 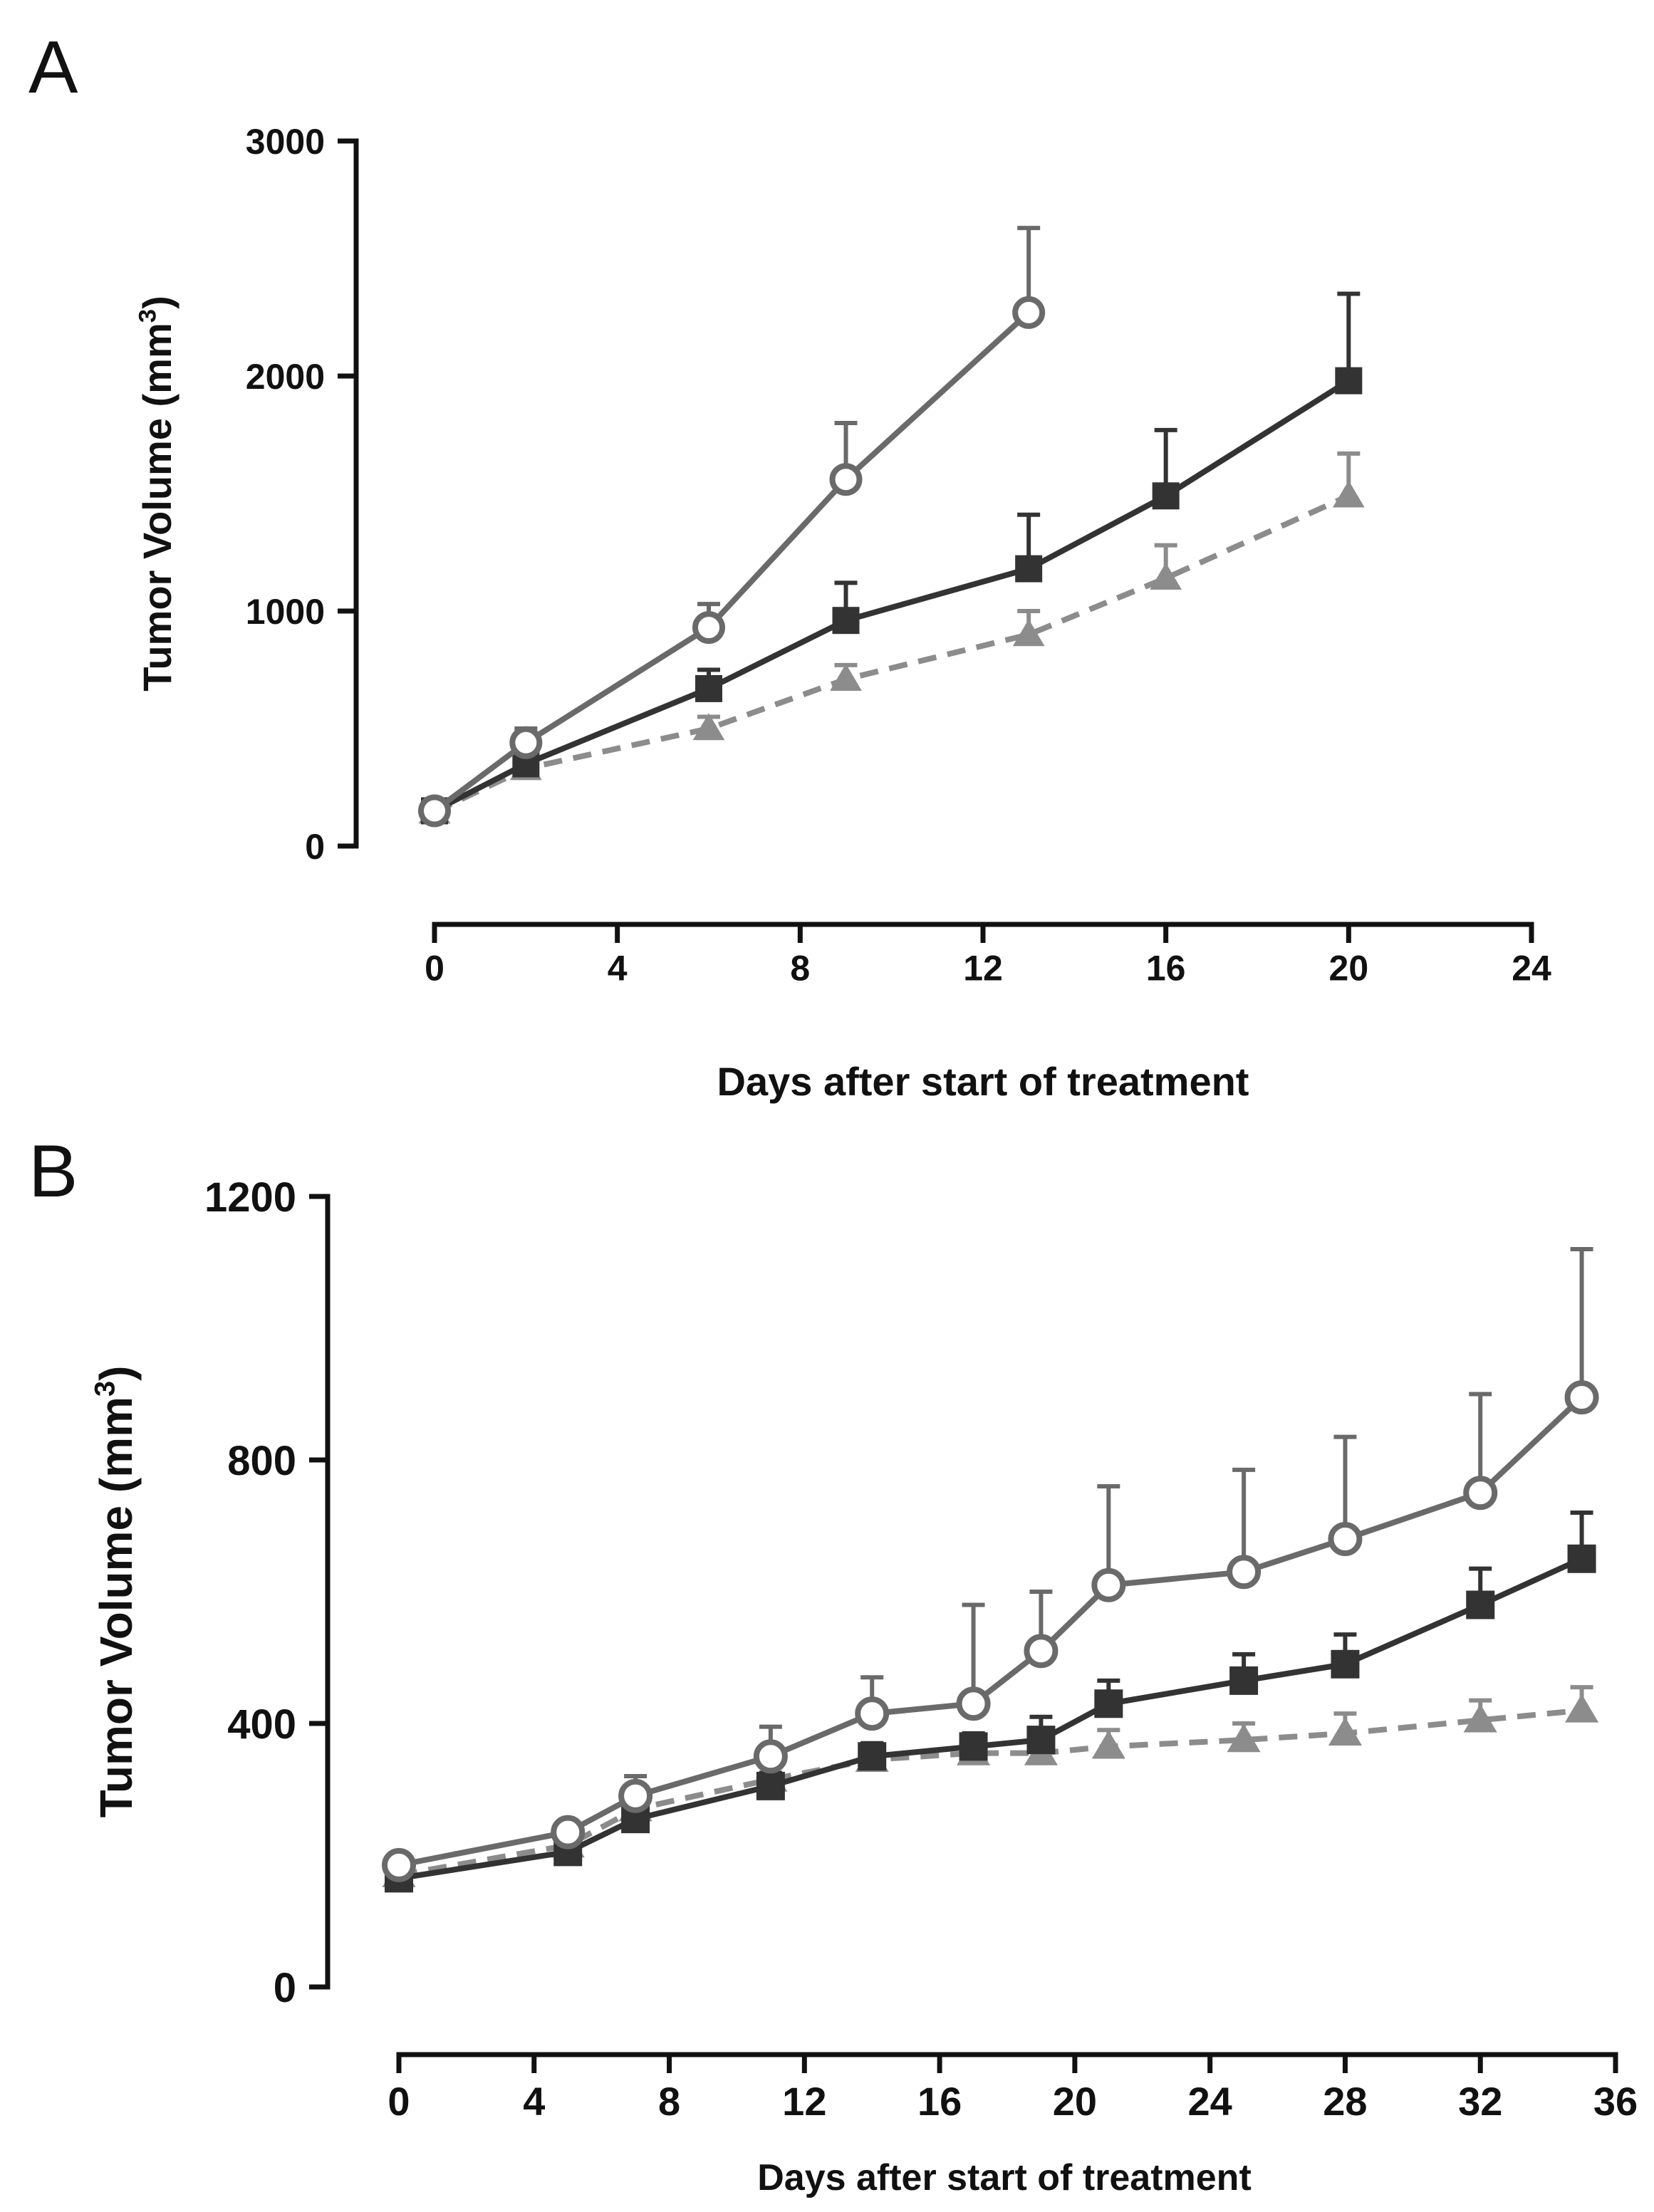 What do you see at coordinates (1616, 2101) in the screenshot?
I see `x-tick-label: 36` at bounding box center [1616, 2101].